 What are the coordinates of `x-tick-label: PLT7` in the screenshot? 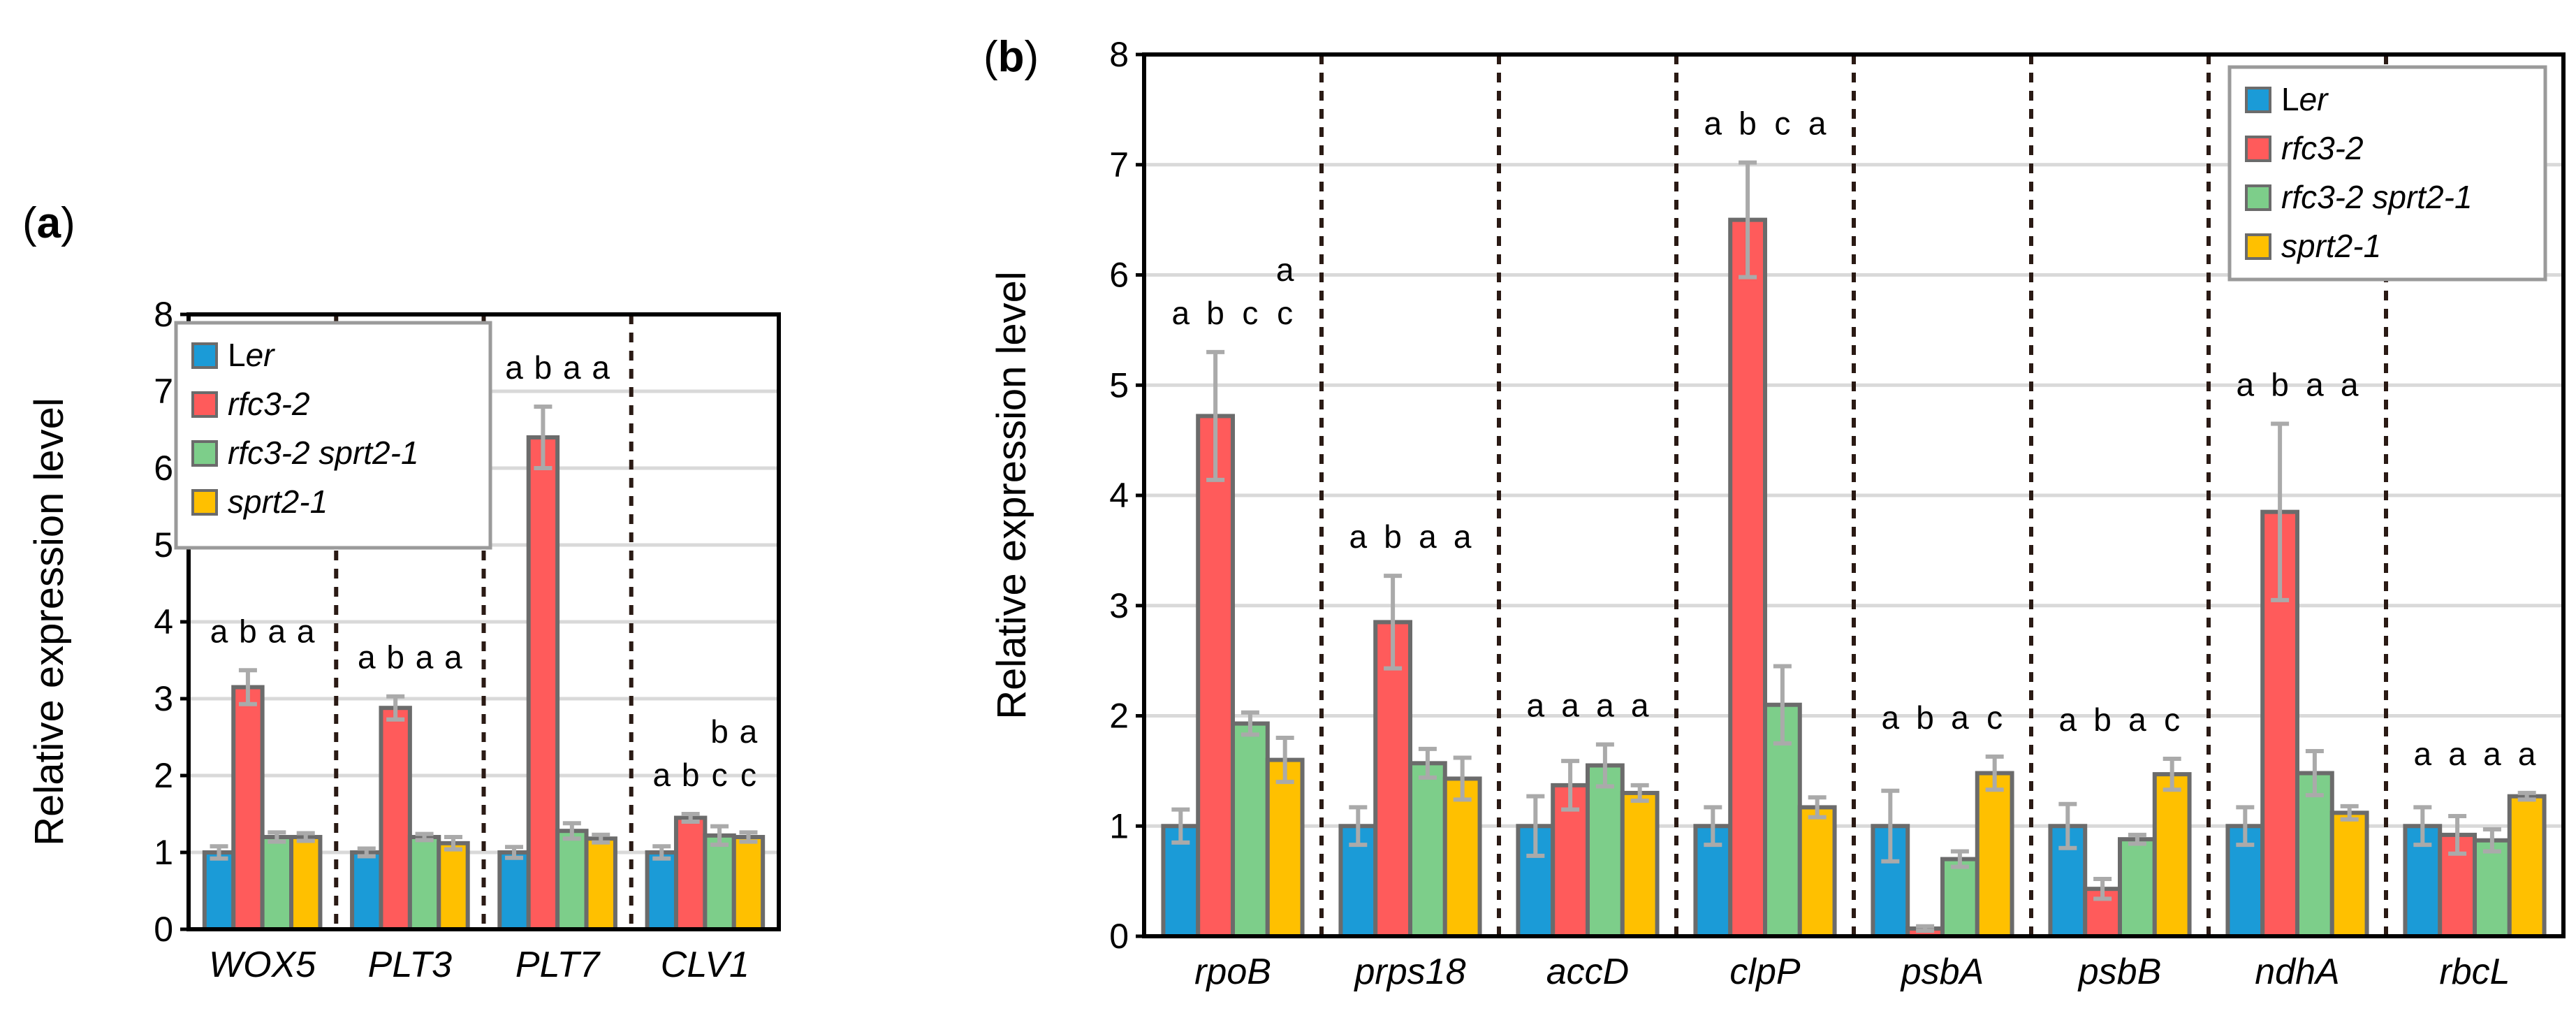 It's located at (558, 965).